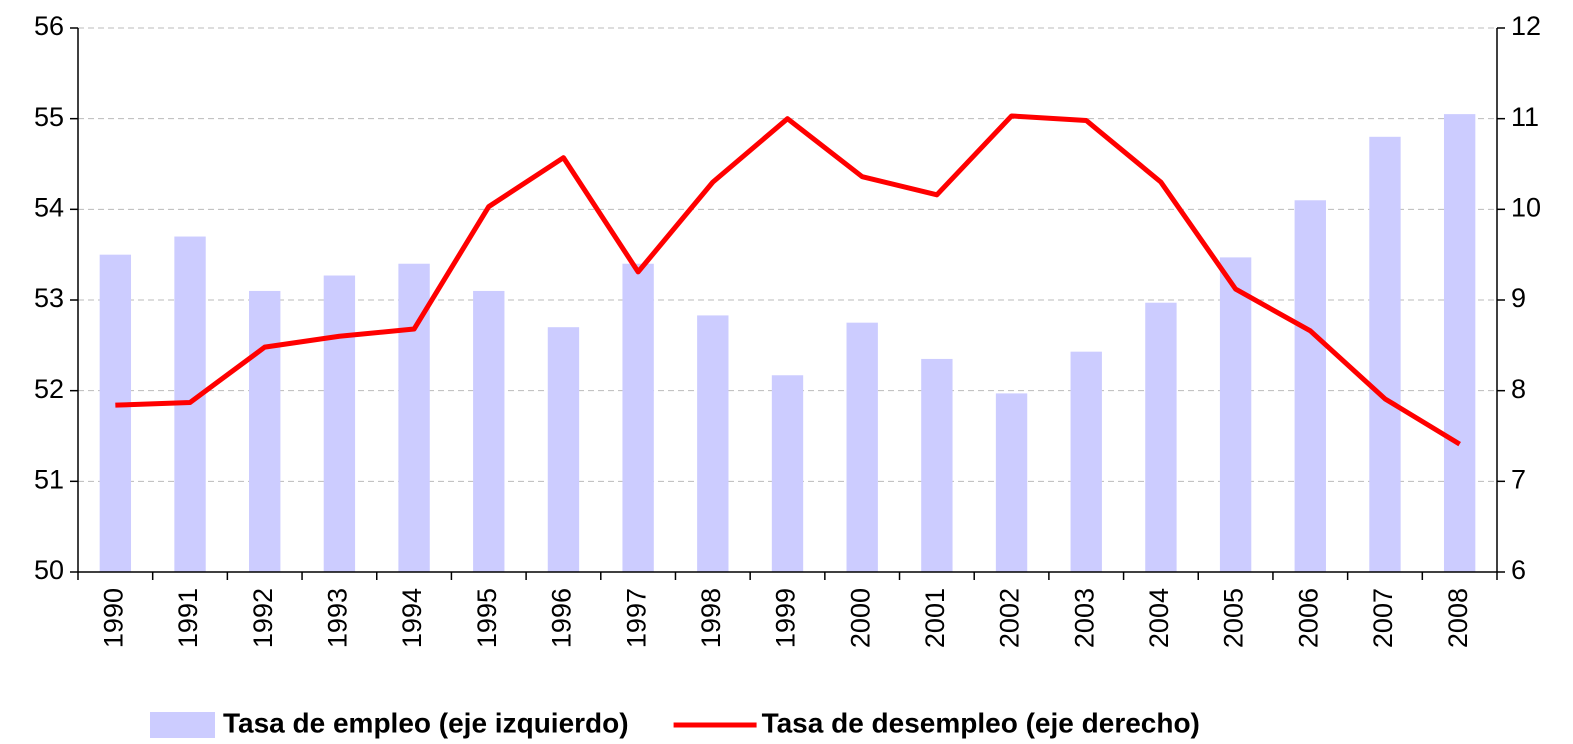  Describe the element at coordinates (1518, 298) in the screenshot. I see `y2-tick-label: 9` at that location.